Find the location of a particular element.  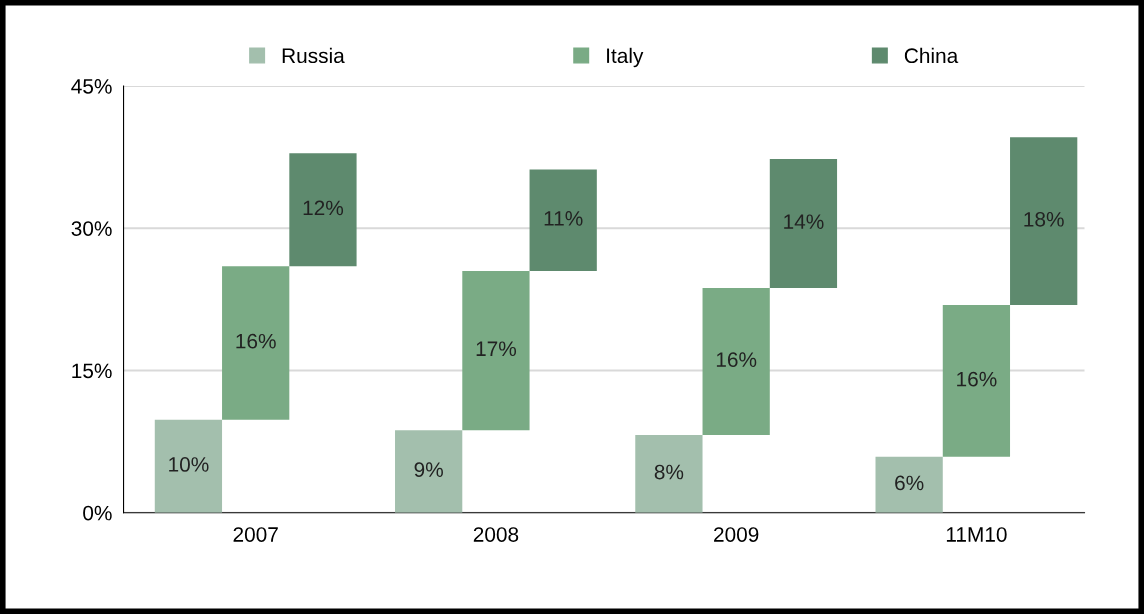

legend-label: Italy is located at coordinates (625, 57).